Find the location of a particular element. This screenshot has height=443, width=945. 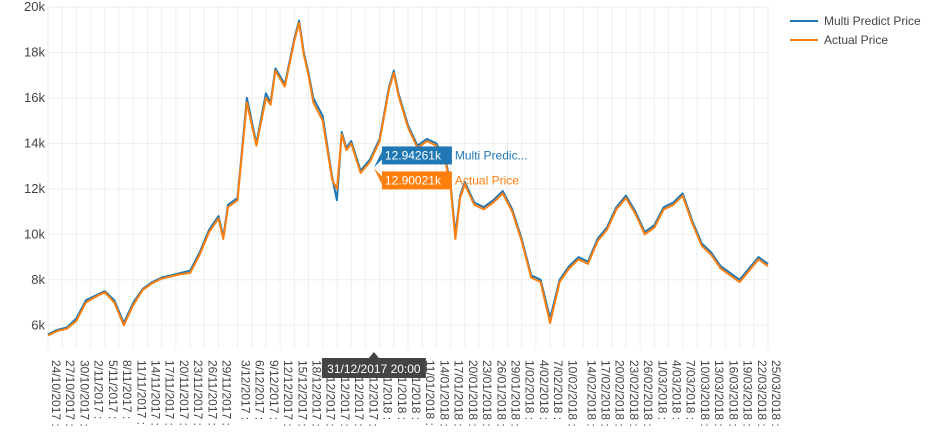

x-tick-label: 10/03/2018 : is located at coordinates (705, 393).